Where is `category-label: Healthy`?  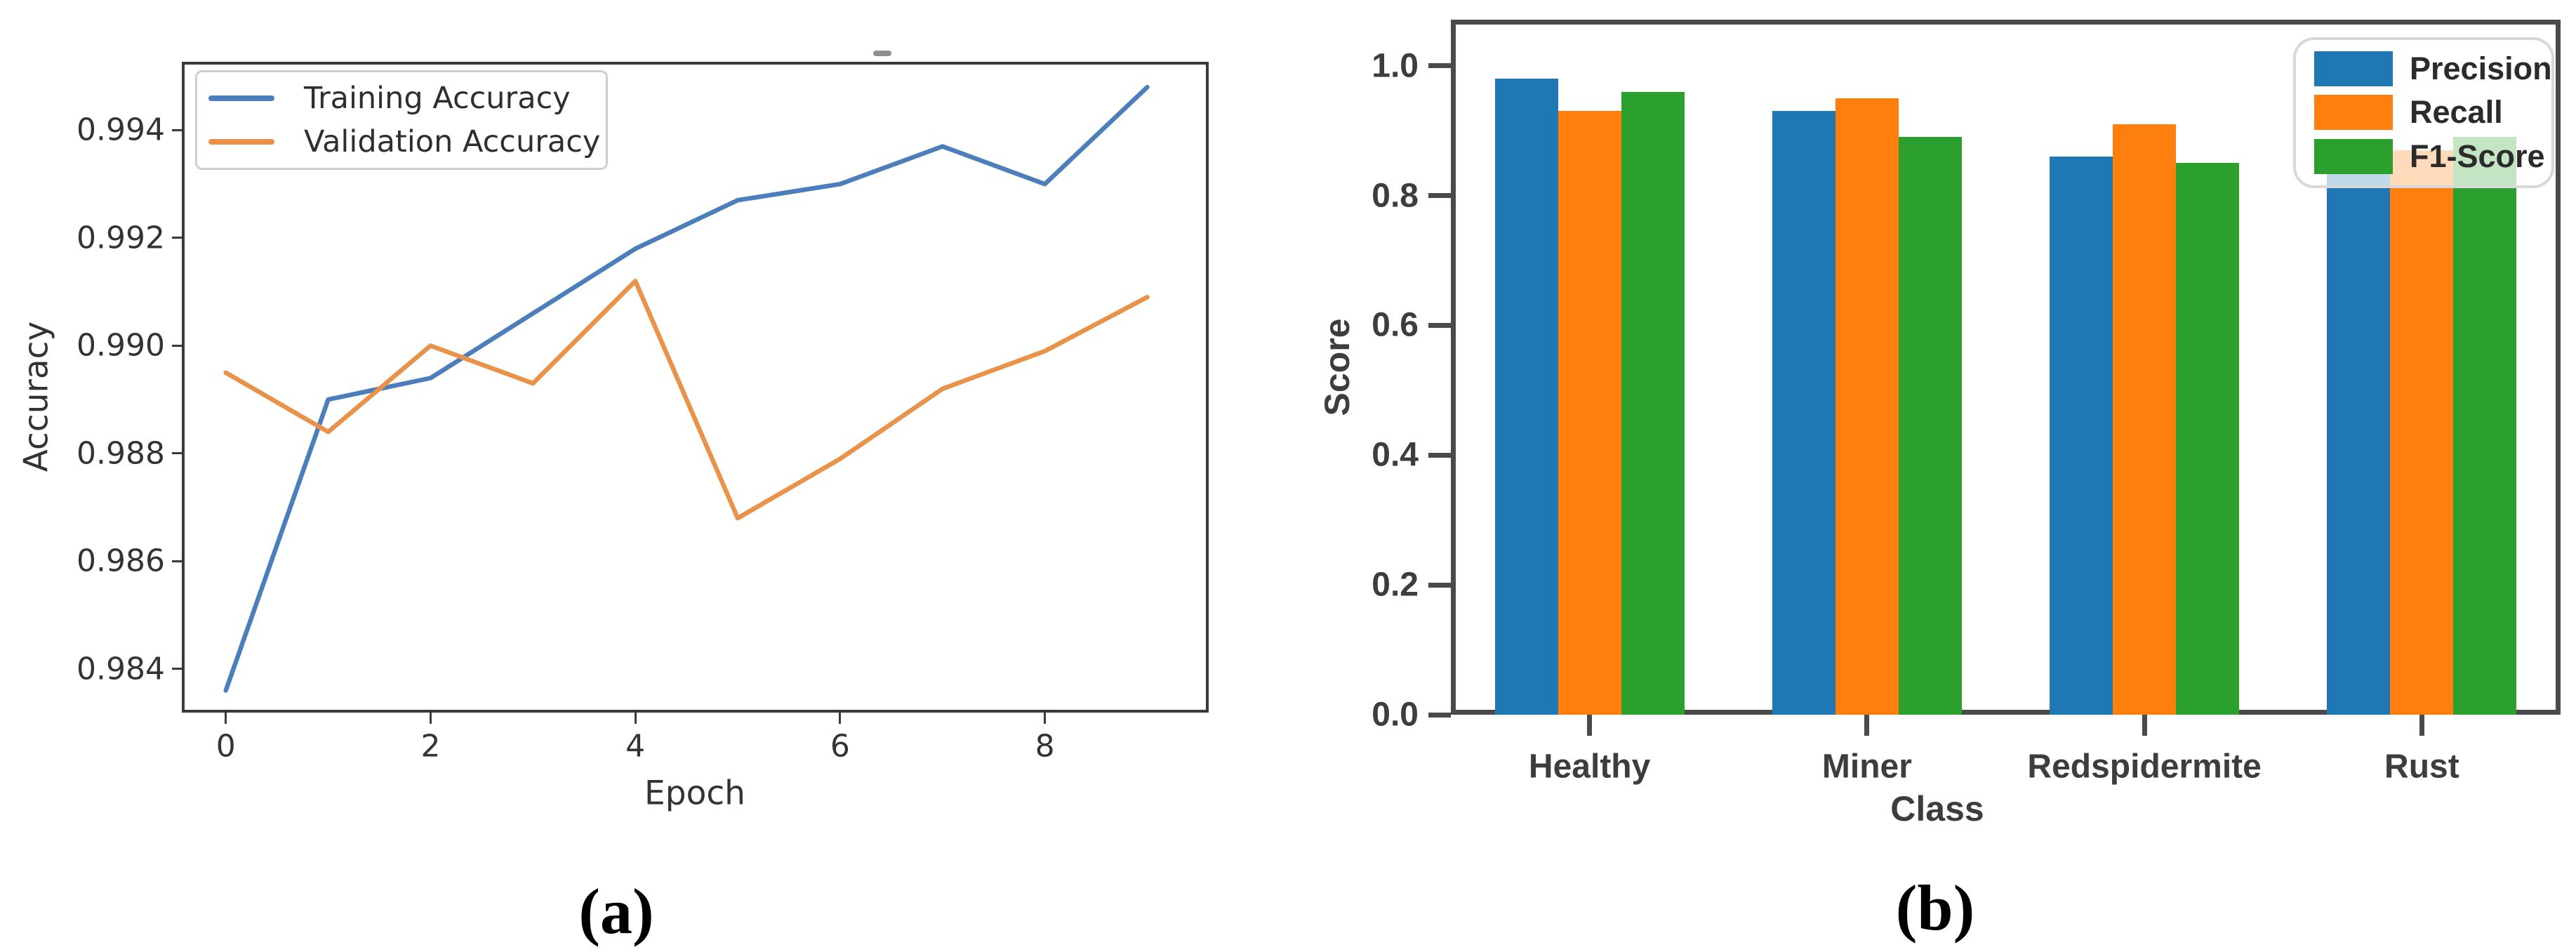
category-label: Healthy is located at coordinates (1590, 767).